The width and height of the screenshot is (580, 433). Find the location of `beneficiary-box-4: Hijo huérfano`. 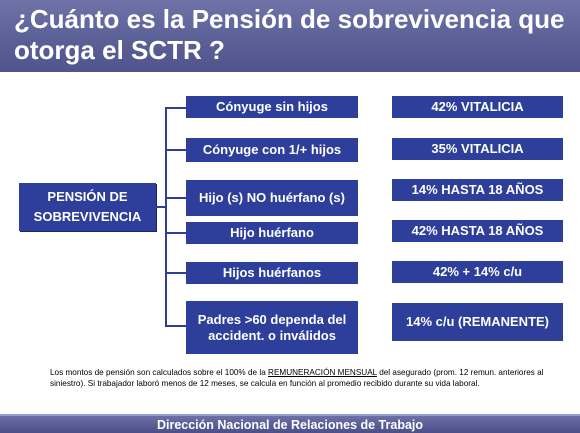

beneficiary-box-4: Hijo huérfano is located at coordinates (272, 233).